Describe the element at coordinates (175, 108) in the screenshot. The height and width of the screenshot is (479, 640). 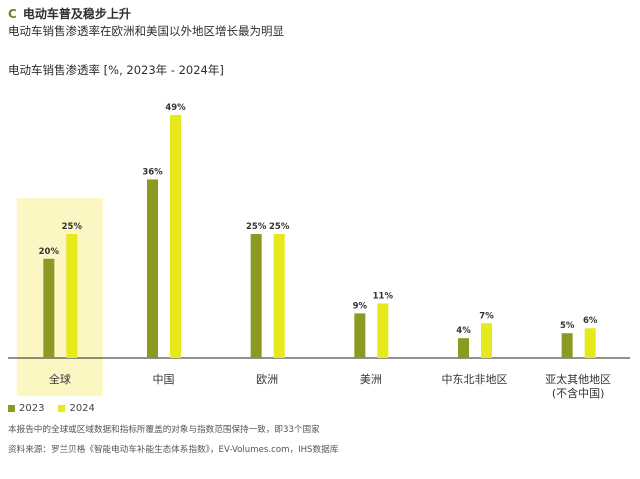
I see `data-label-2024-1: 49%` at that location.